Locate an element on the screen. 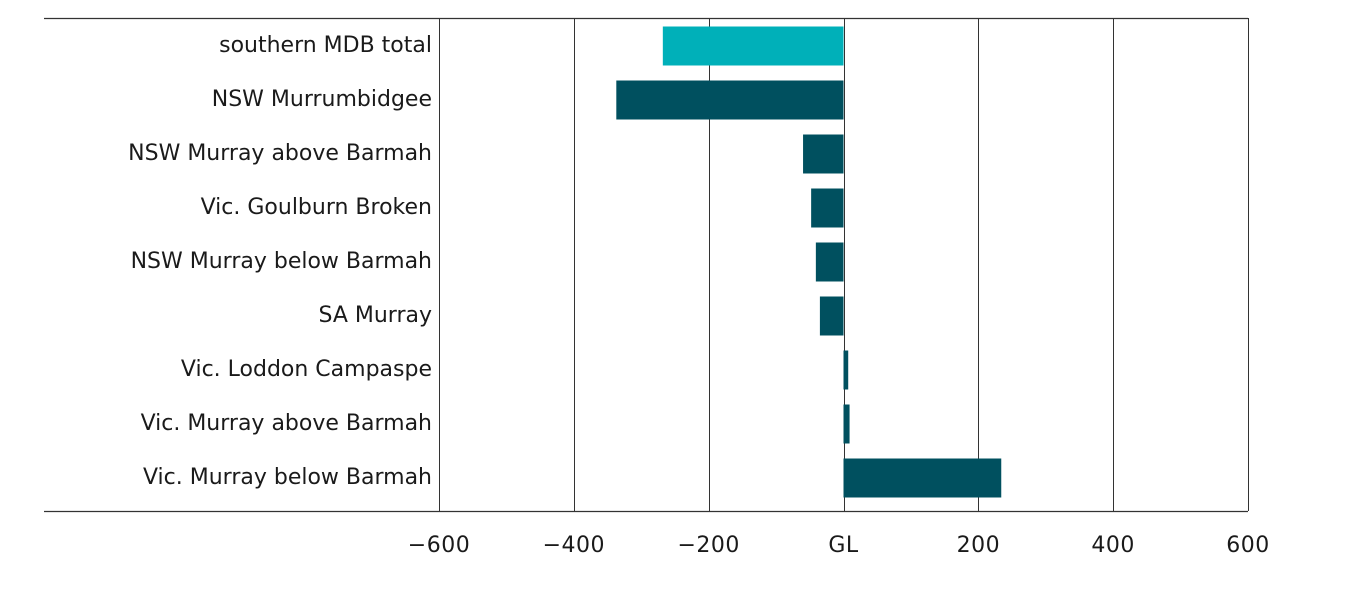  x-tick-label-5: 400 is located at coordinates (1113, 545).